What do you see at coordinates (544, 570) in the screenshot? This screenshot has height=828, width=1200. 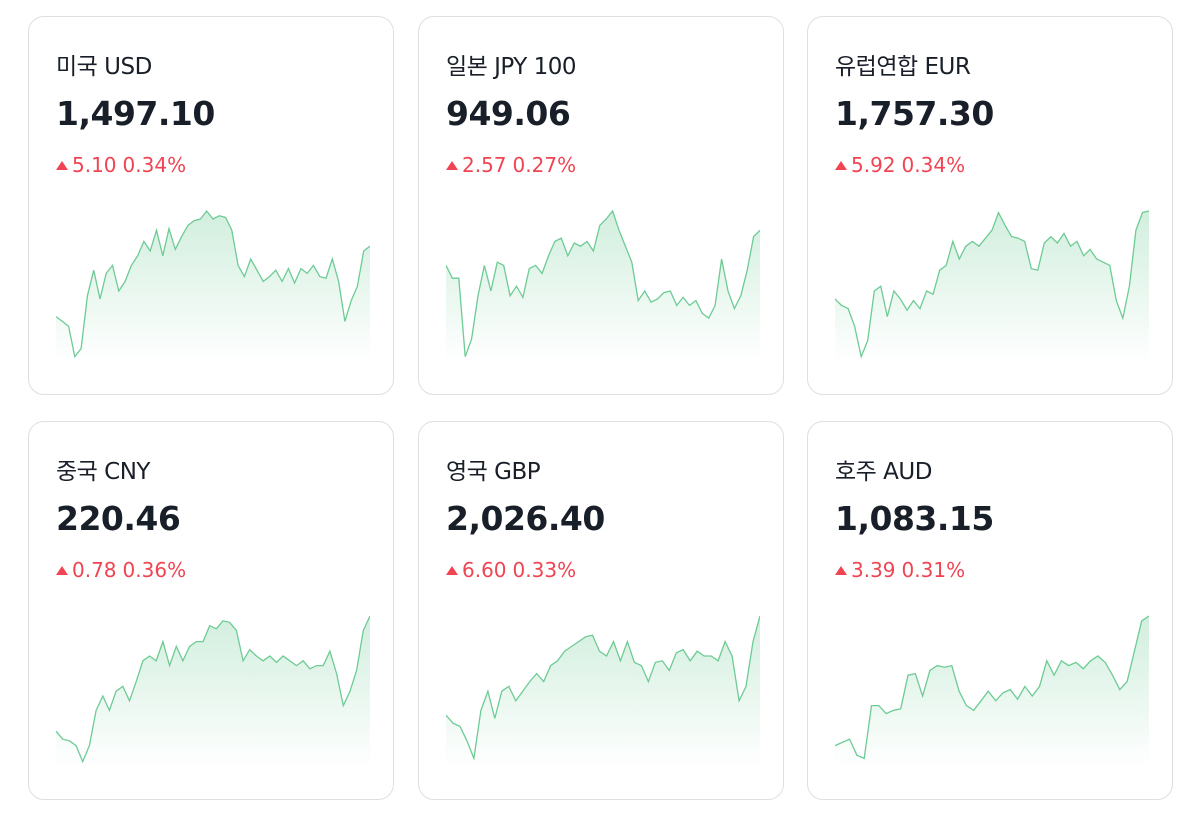 I see `change-percent: 0.33%` at bounding box center [544, 570].